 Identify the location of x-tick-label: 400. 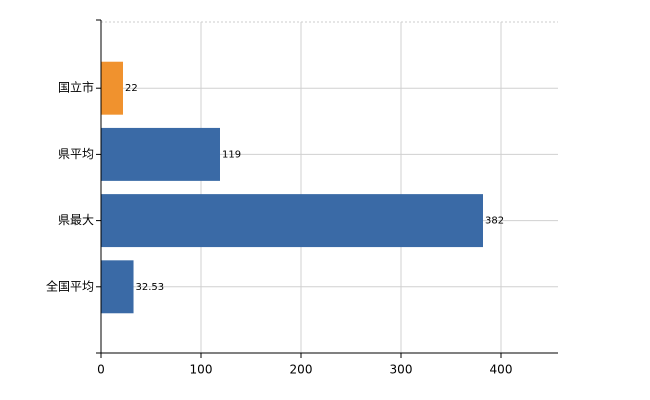
(501, 370).